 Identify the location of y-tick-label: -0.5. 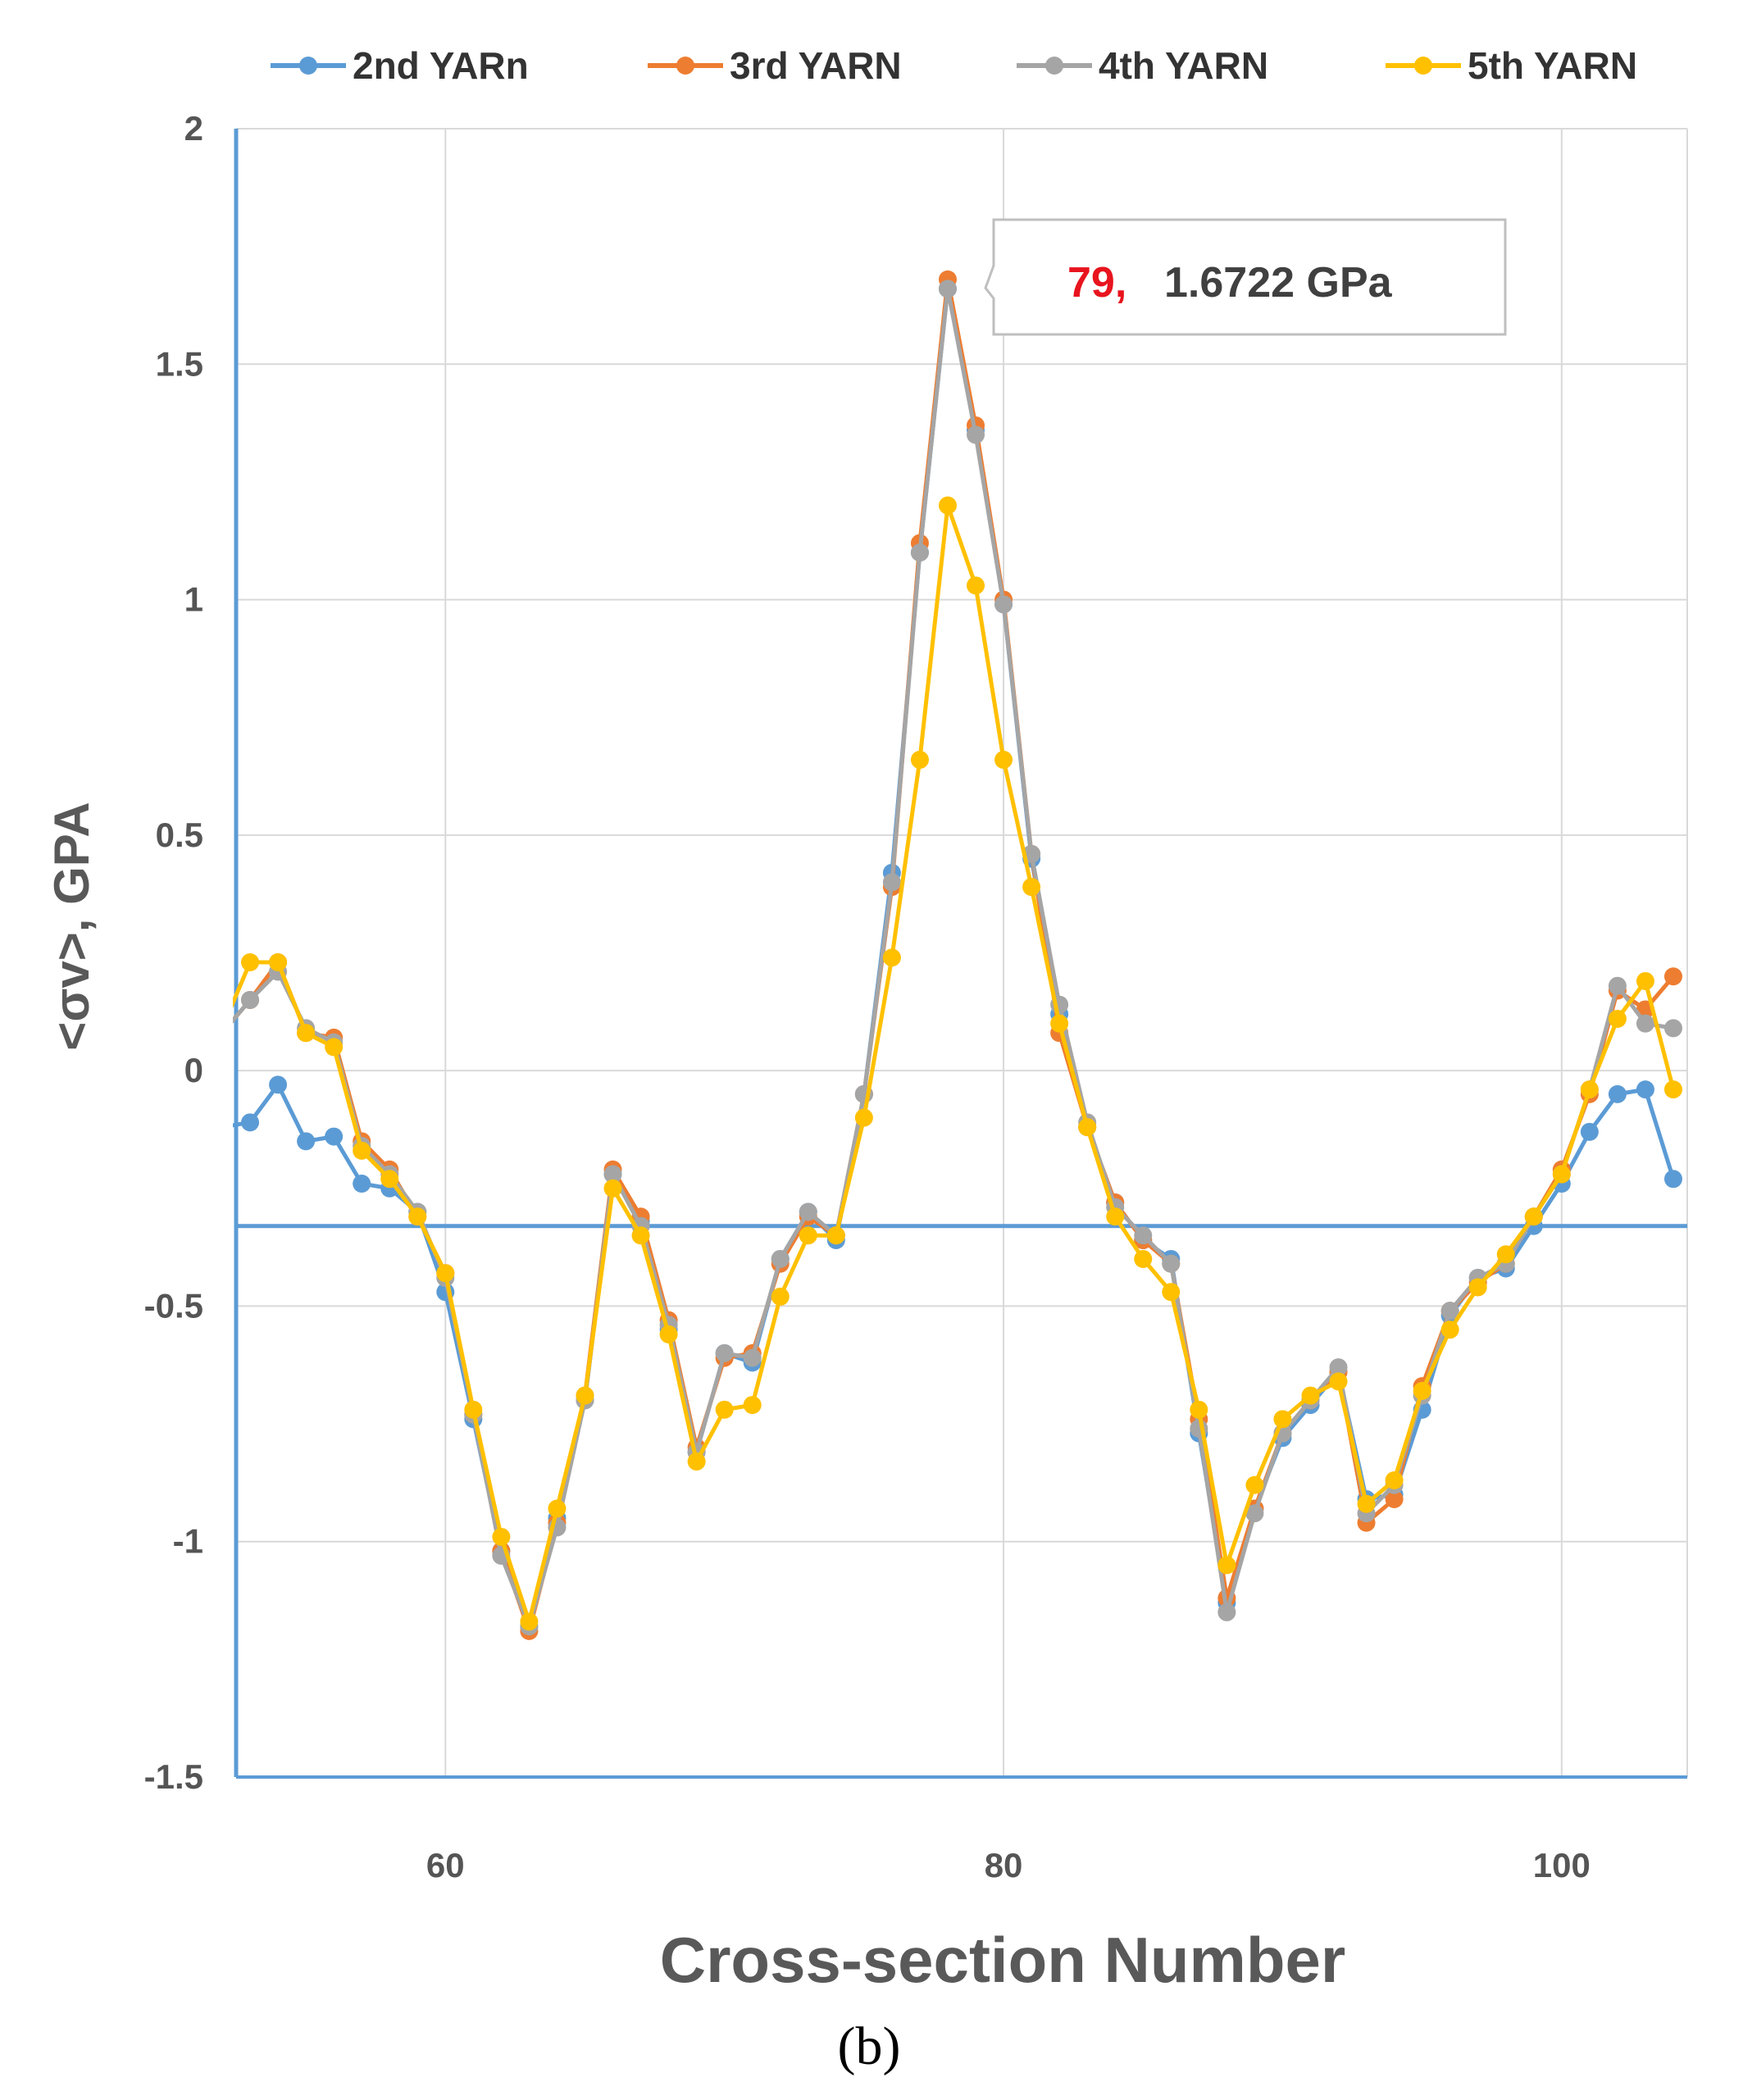
(173, 1305).